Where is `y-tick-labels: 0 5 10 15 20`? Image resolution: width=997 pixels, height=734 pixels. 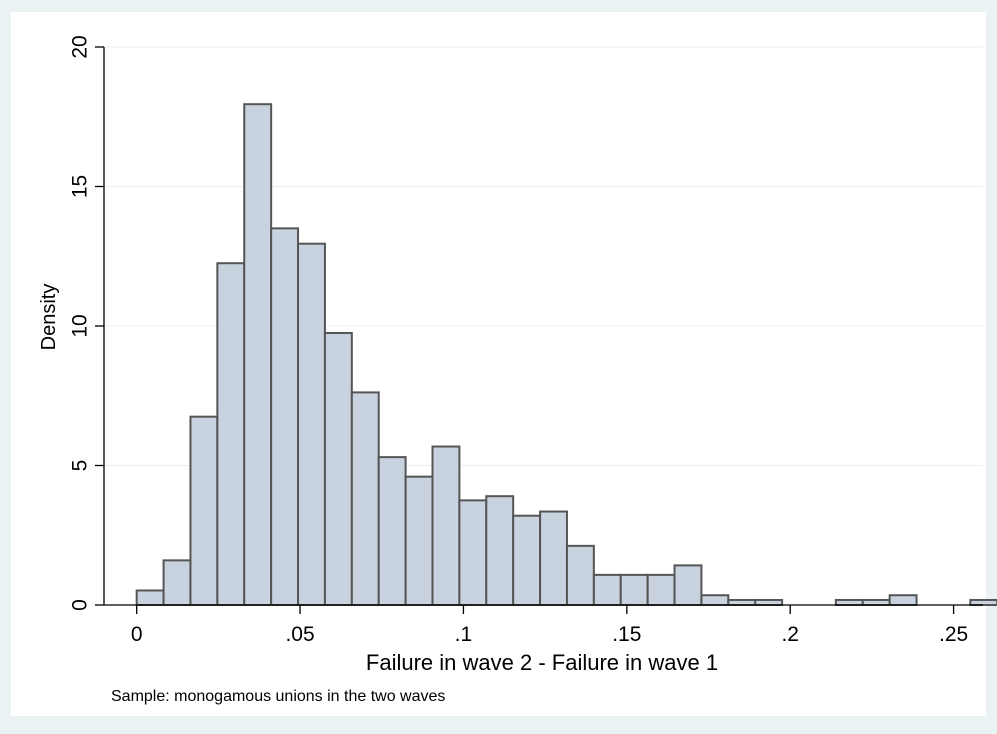 y-tick-labels: 0 5 10 15 20 is located at coordinates (86, 323).